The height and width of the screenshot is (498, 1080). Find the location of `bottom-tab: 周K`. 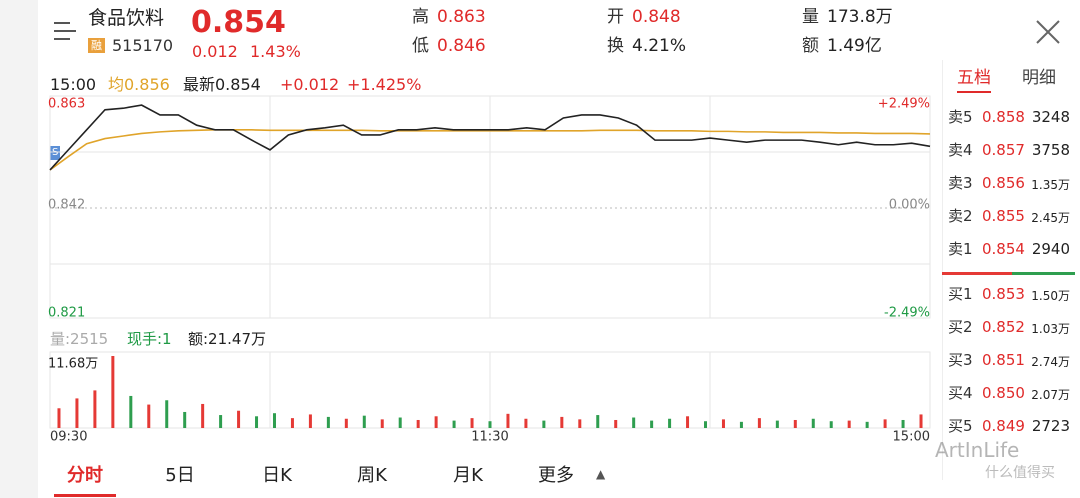

bottom-tab: 周K is located at coordinates (372, 475).